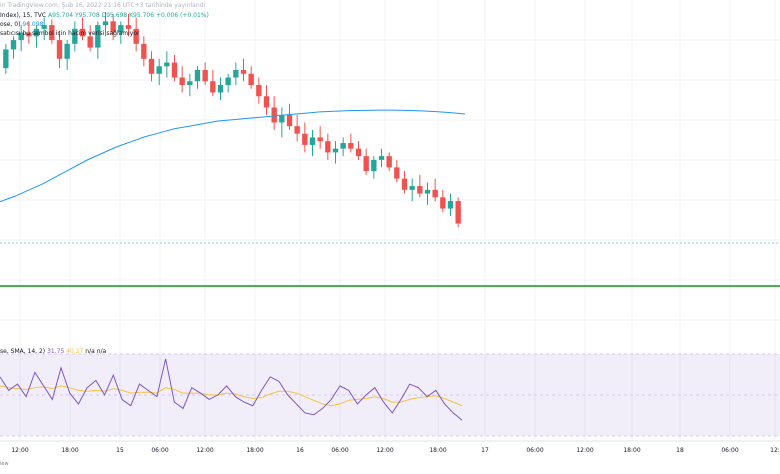 This screenshot has width=780, height=474. Describe the element at coordinates (231, 396) in the screenshot. I see `rsi-ma-line` at that location.